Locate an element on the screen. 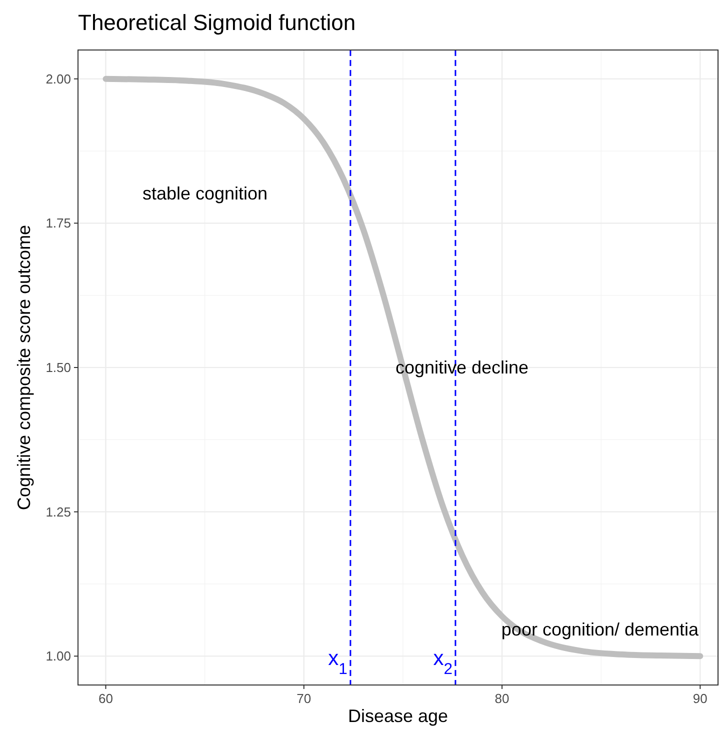 The width and height of the screenshot is (719, 729). y-tick-label: 1.50 is located at coordinates (58, 368).